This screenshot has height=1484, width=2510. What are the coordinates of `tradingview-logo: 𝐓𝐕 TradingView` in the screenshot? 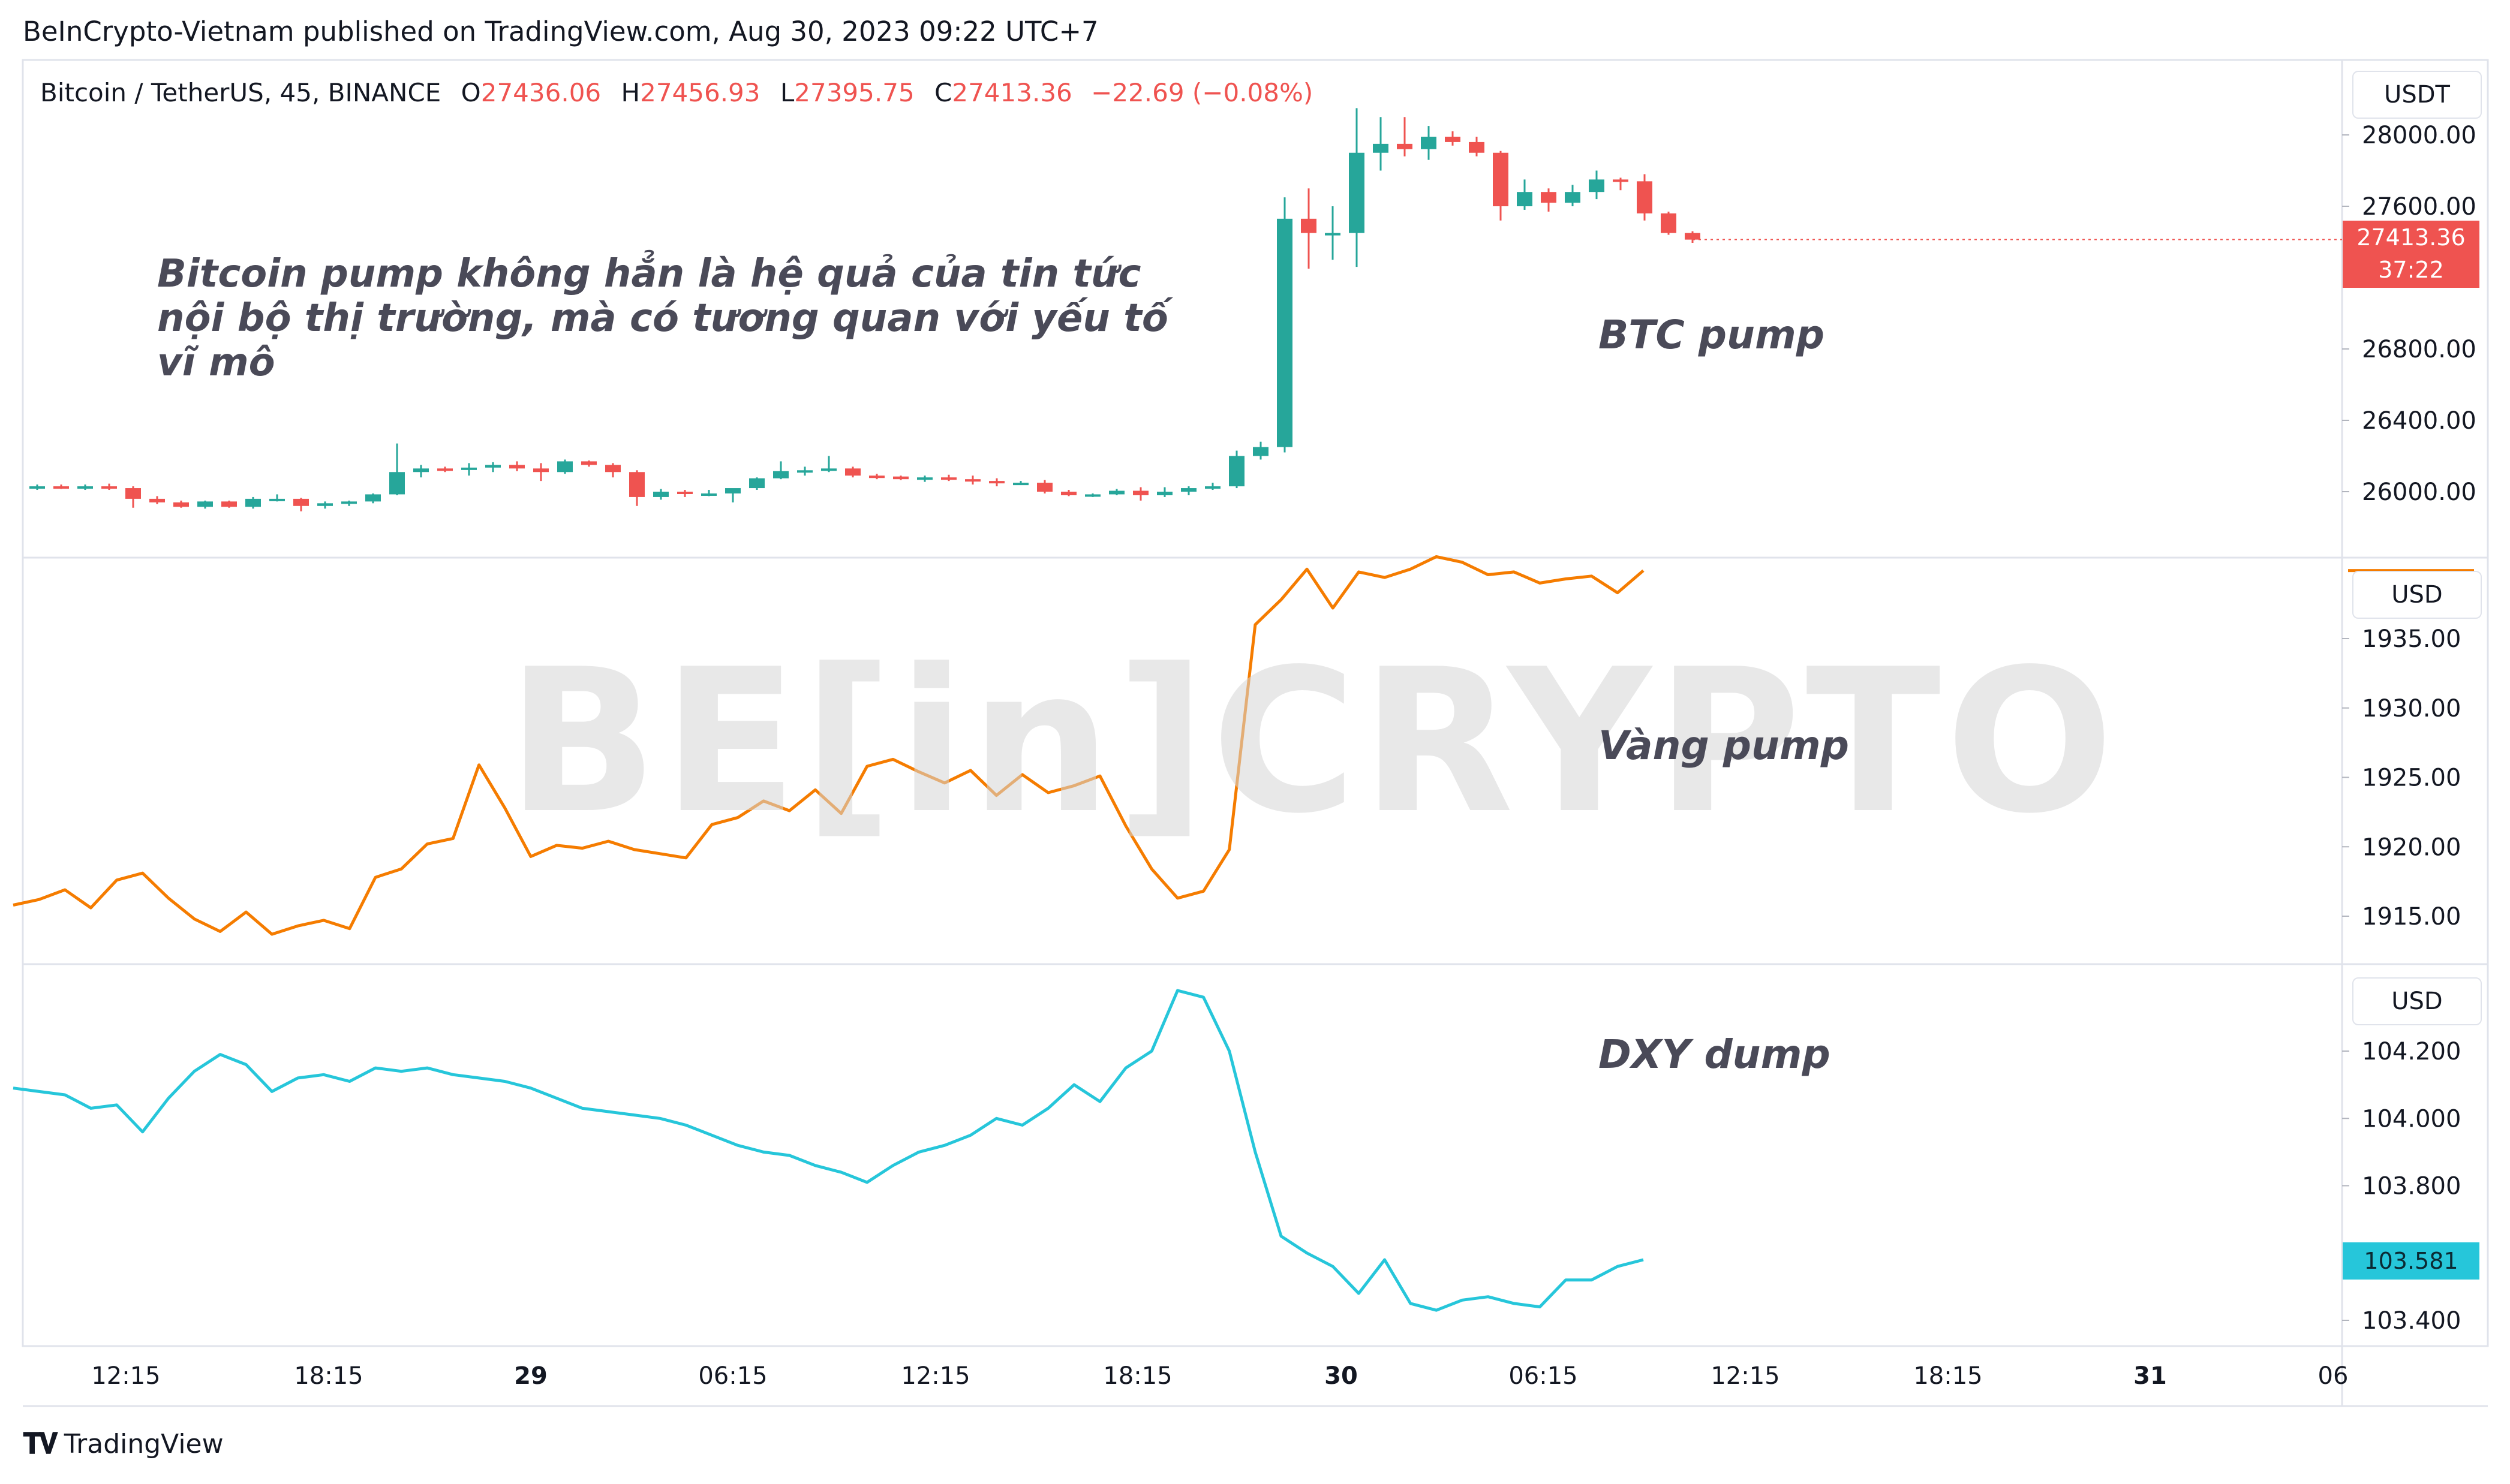 It's located at (124, 1444).